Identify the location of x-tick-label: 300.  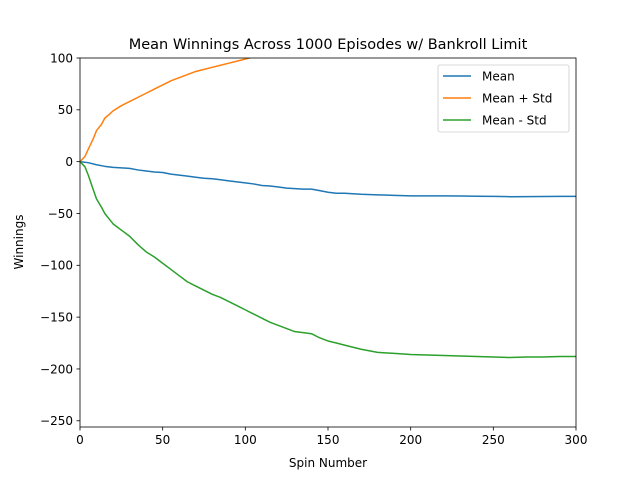
(576, 440).